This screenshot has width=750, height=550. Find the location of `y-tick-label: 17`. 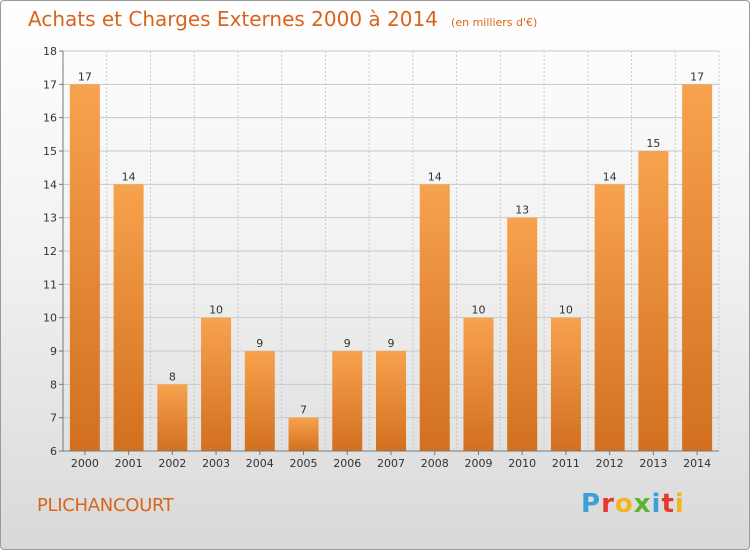

y-tick-label: 17 is located at coordinates (50, 84).